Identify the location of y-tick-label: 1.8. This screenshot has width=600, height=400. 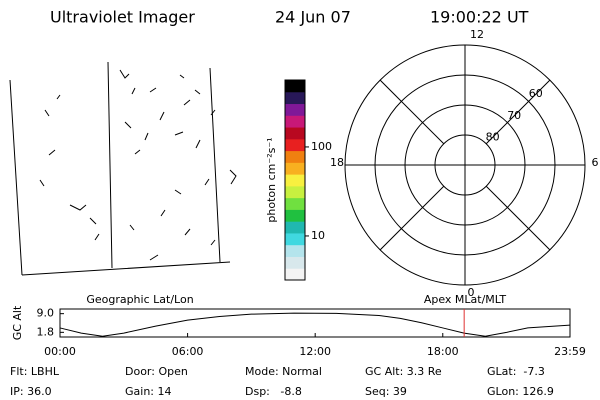
(46, 331).